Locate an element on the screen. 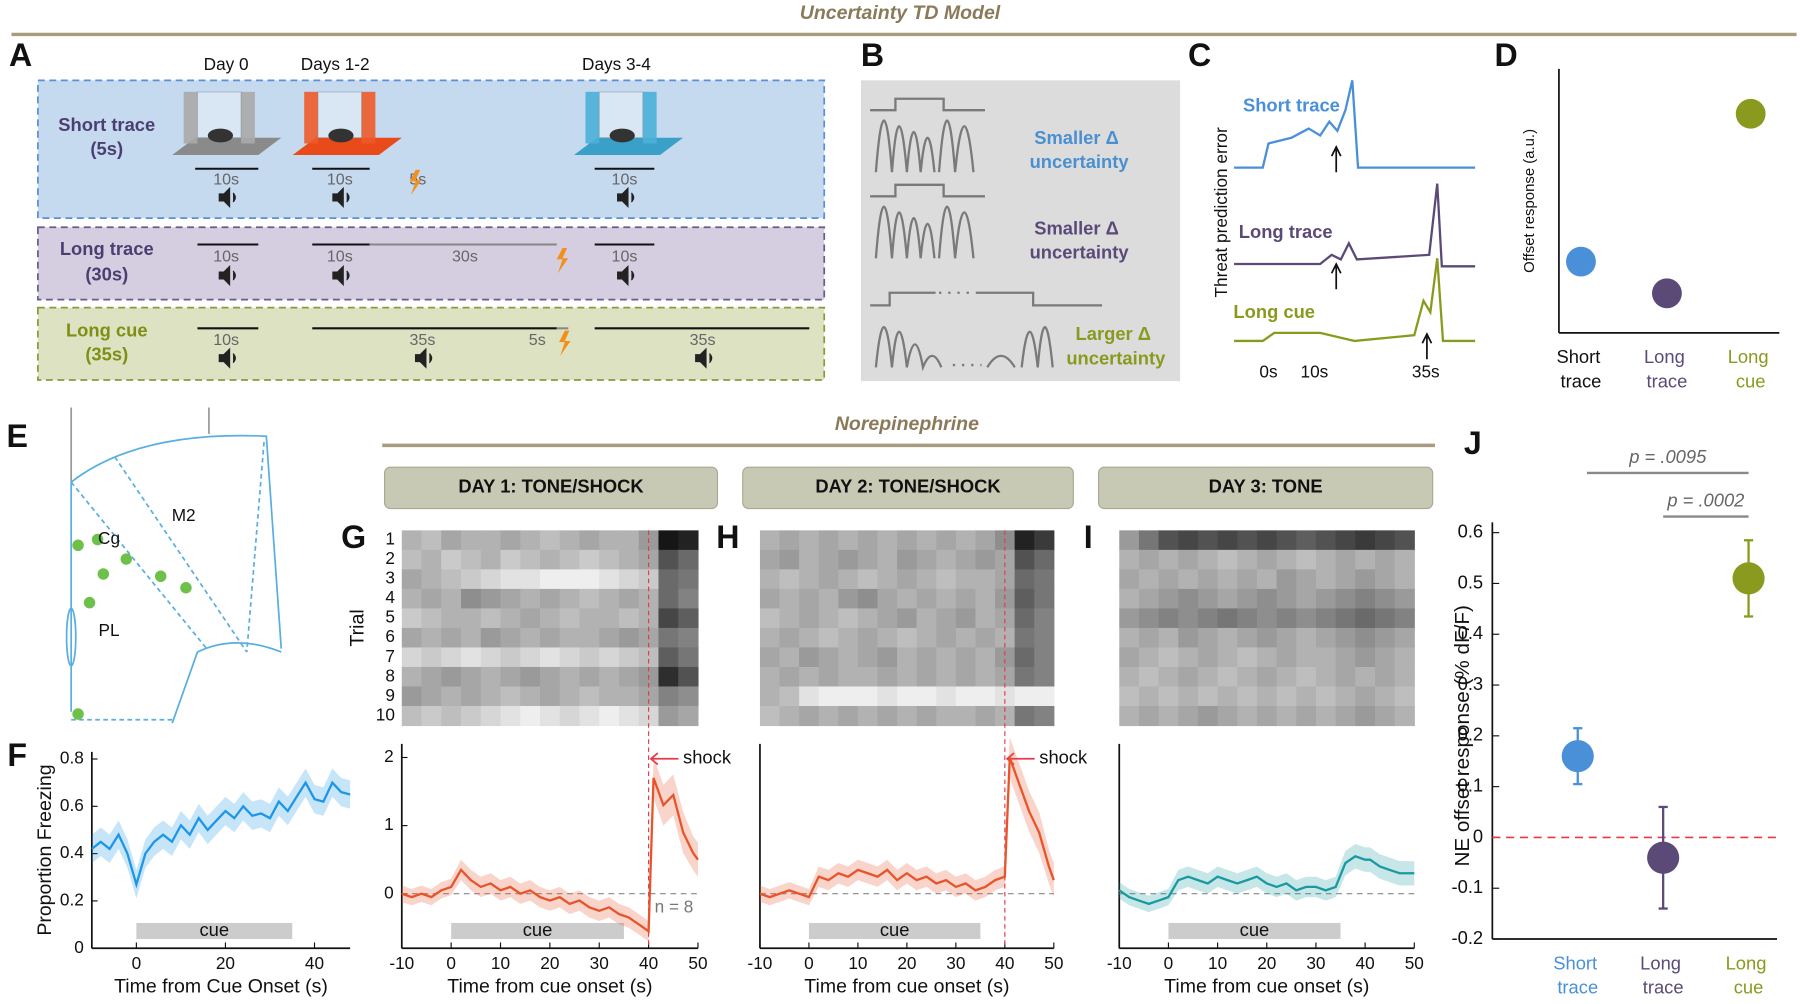  shock-arrow is located at coordinates (664, 759).